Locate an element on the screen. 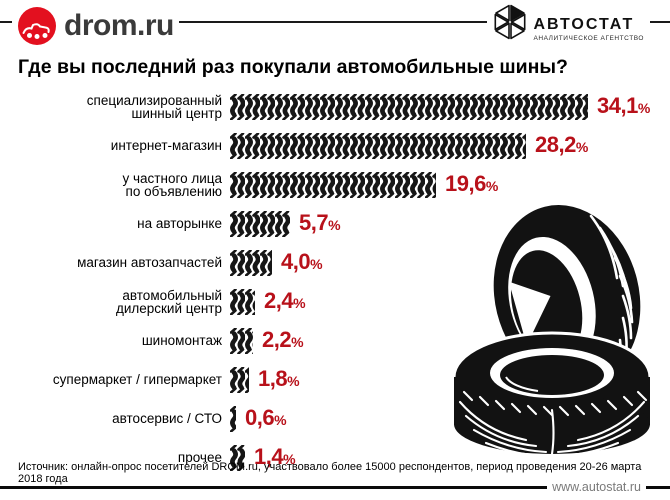 This screenshot has width=670, height=500. chart-row: магазин автозапчастей 4,0% is located at coordinates (335, 263).